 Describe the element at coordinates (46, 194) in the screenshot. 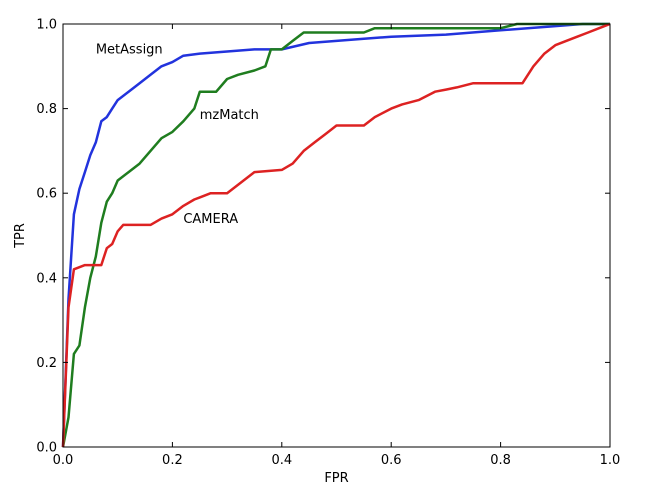

I see `y-tick-label: 0.6` at that location.